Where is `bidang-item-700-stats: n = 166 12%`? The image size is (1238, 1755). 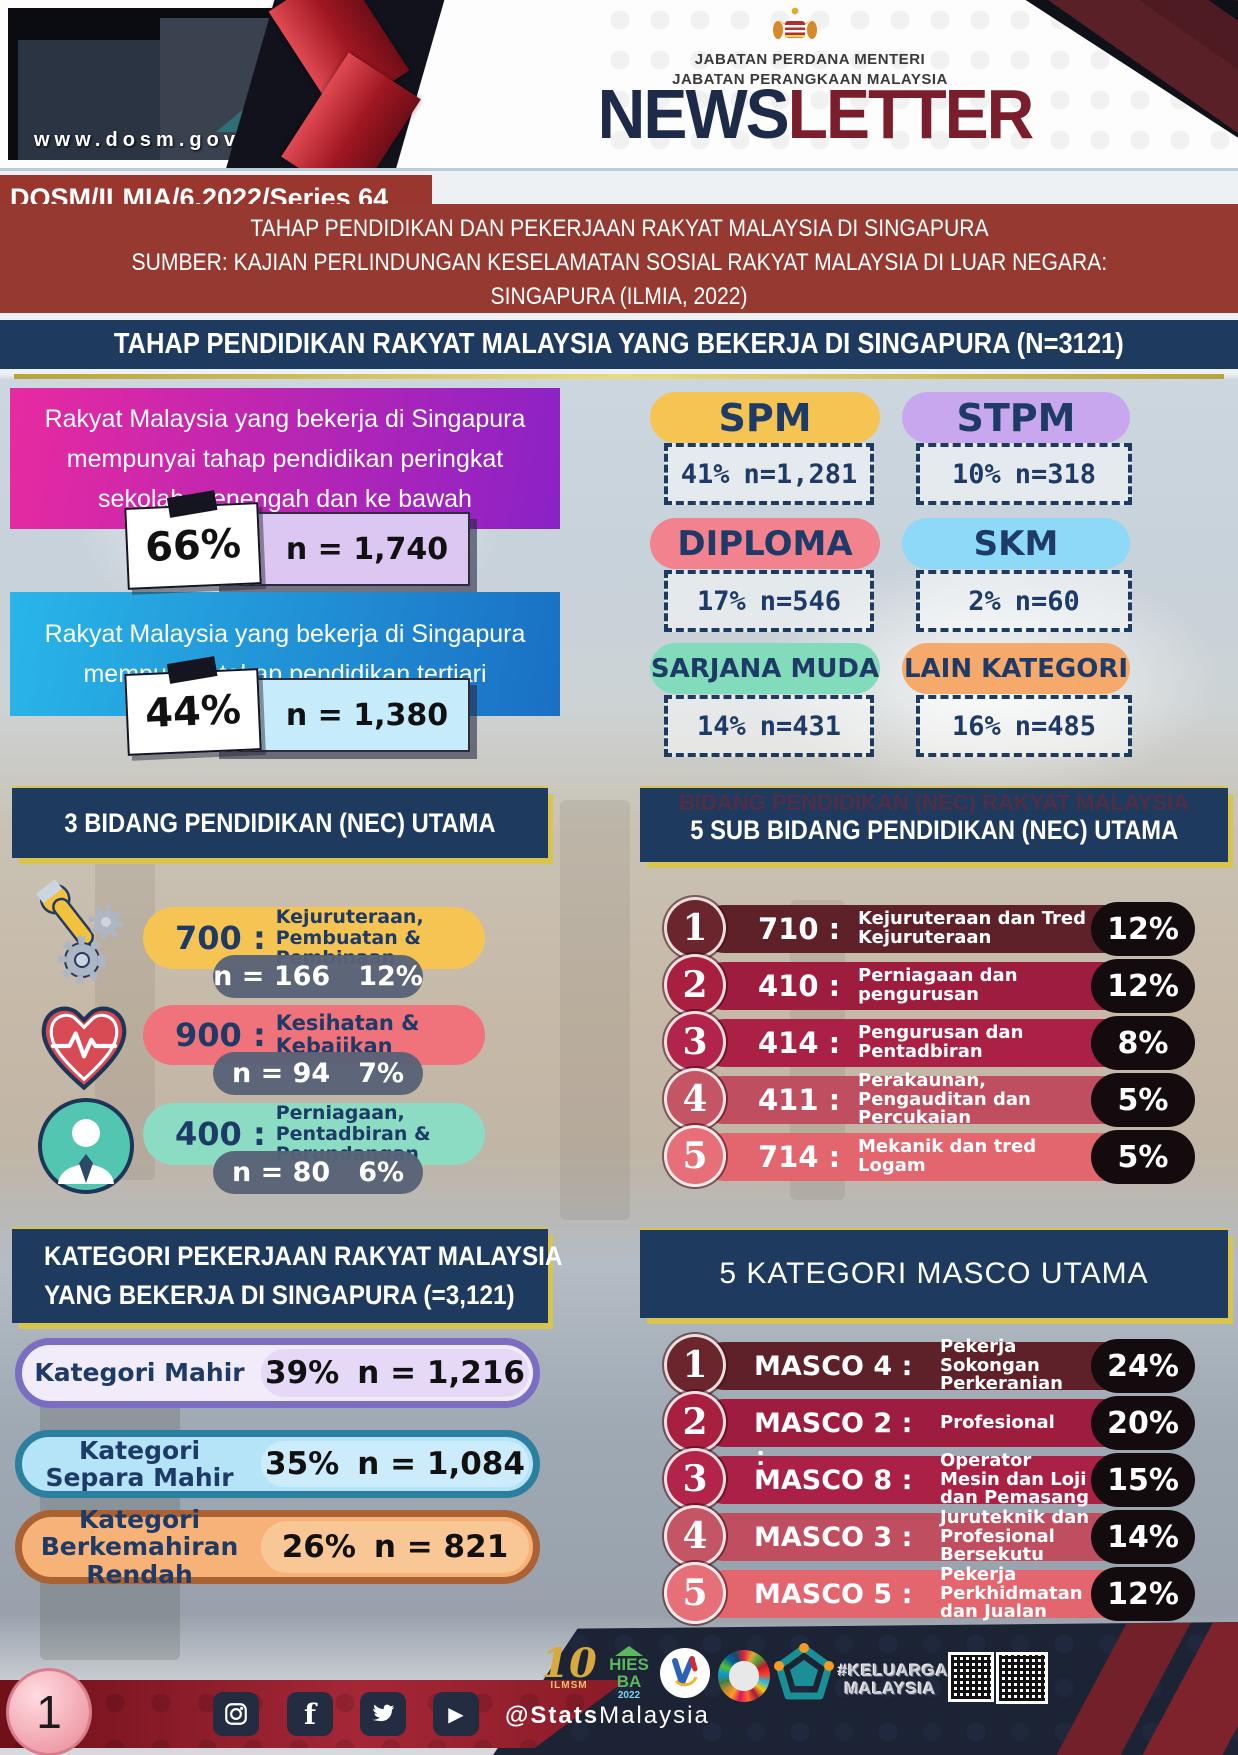
bidang-item-700-stats: n = 166 12% is located at coordinates (318, 976).